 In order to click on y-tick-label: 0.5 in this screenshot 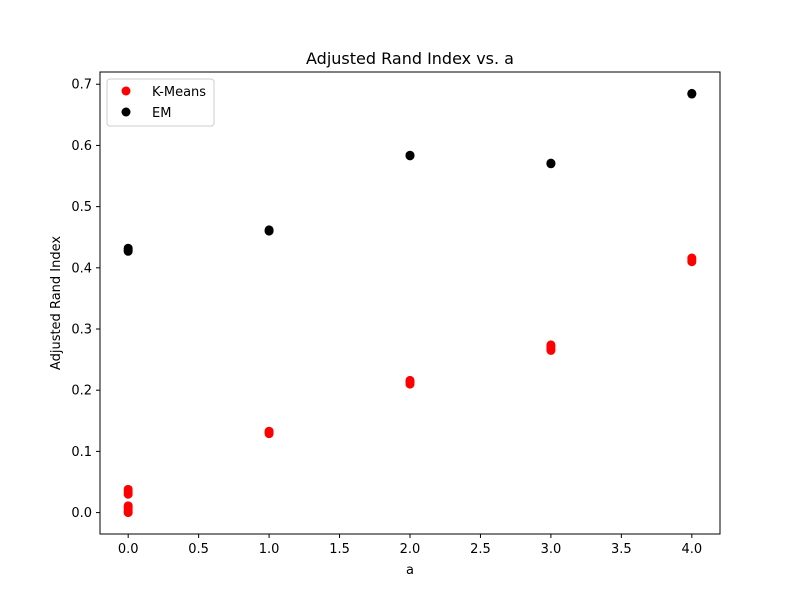, I will do `click(81, 207)`.